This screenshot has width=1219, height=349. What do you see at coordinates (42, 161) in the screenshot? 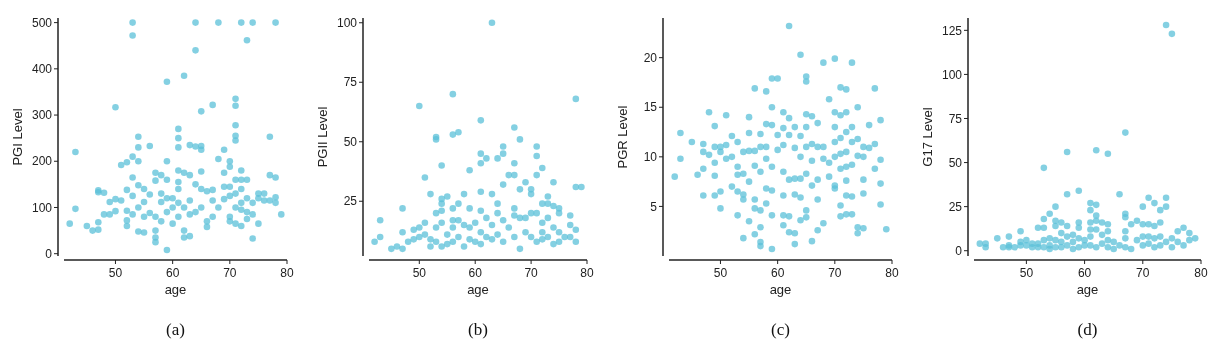
I see `y-tick-label: 200` at bounding box center [42, 161].